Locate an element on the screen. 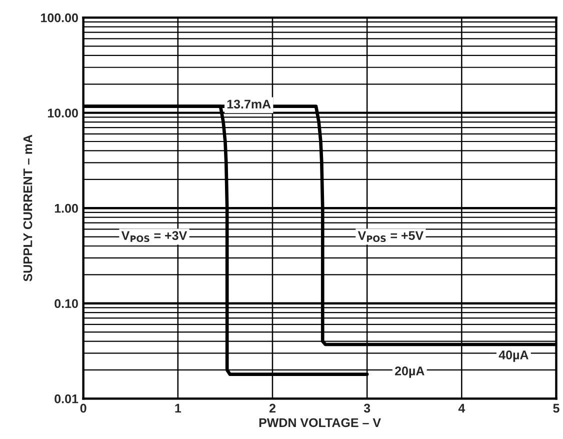 The width and height of the screenshot is (563, 439). x-axis-title: PWDN VOLTAGE – V is located at coordinates (320, 423).